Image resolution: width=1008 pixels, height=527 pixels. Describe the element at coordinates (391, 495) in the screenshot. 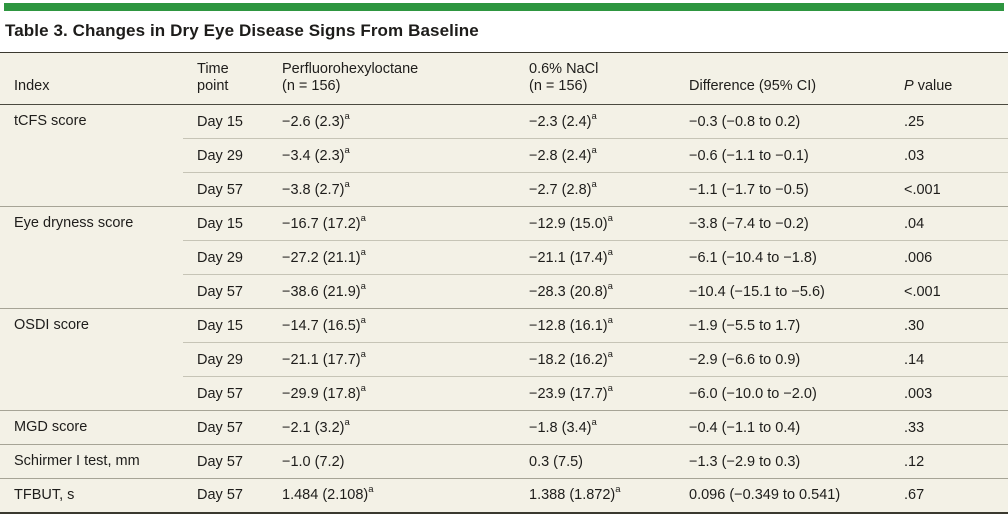

I see `perfluorohexyloctane-cell: 1.484 (2.108)a` at that location.